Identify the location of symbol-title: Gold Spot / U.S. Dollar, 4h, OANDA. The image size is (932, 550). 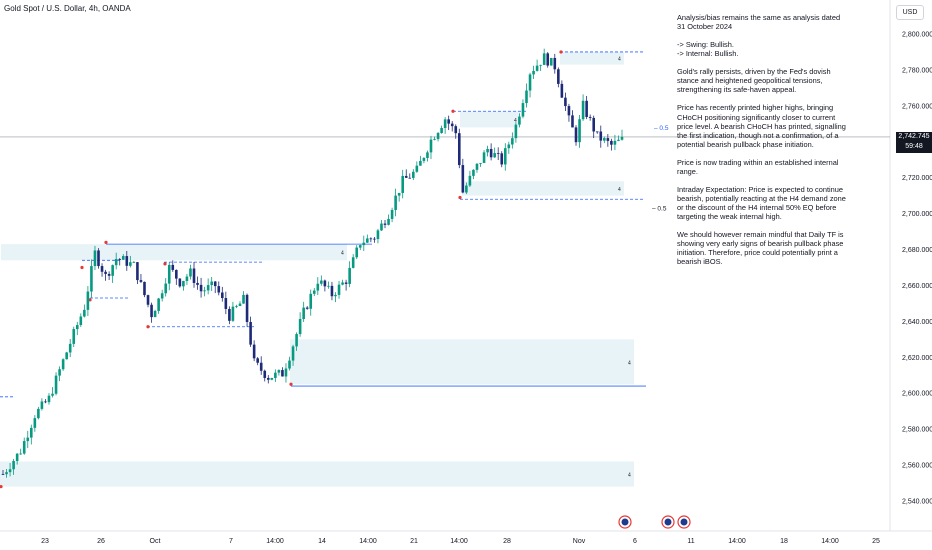
(67, 8).